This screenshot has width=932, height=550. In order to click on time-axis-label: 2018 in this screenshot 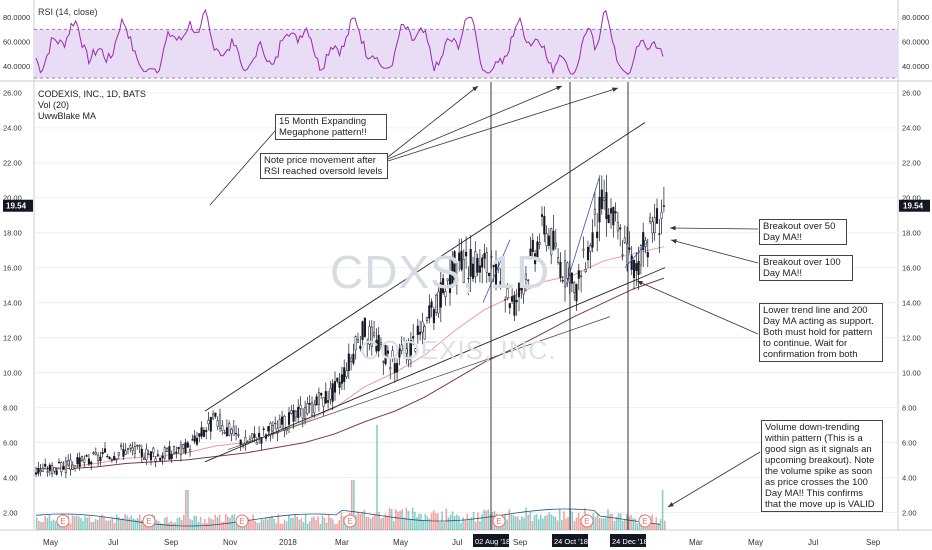, I will do `click(288, 542)`.